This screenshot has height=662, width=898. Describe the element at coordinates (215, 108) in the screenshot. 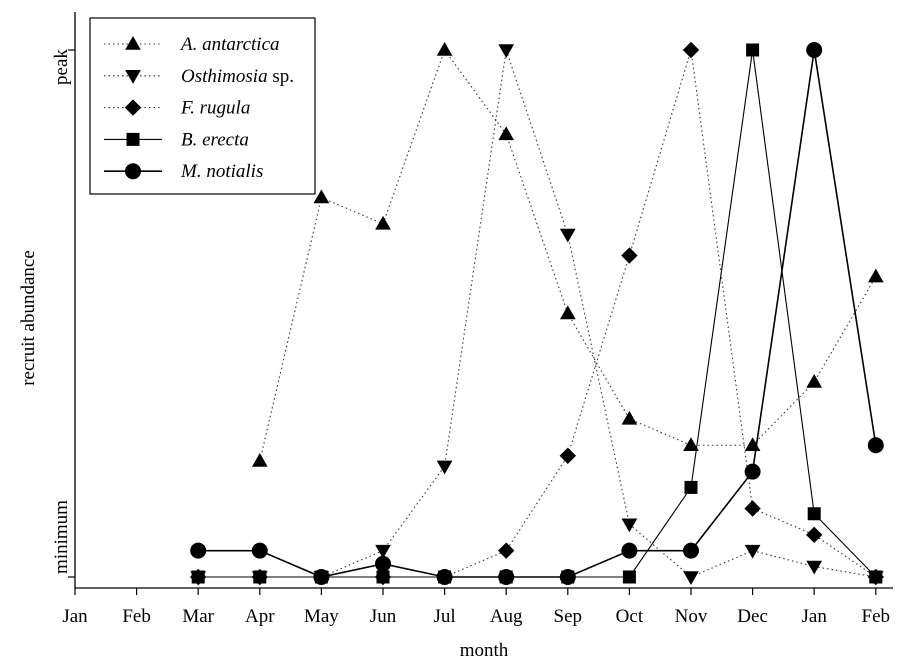

I see `legend-entry: F. rugula` at that location.